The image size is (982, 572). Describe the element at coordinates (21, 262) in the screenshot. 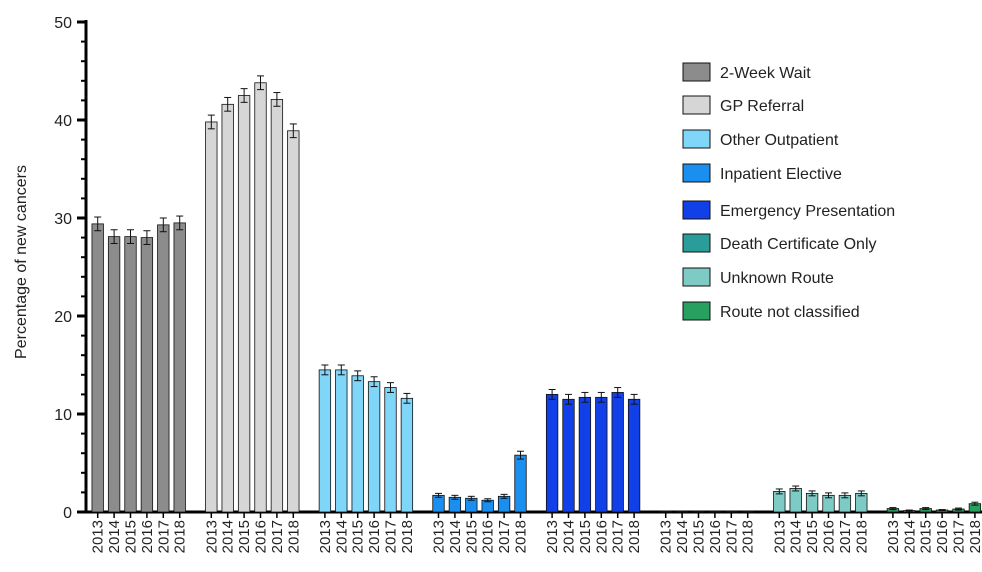

I see `y-axis-title: Percentage of new cancers` at that location.